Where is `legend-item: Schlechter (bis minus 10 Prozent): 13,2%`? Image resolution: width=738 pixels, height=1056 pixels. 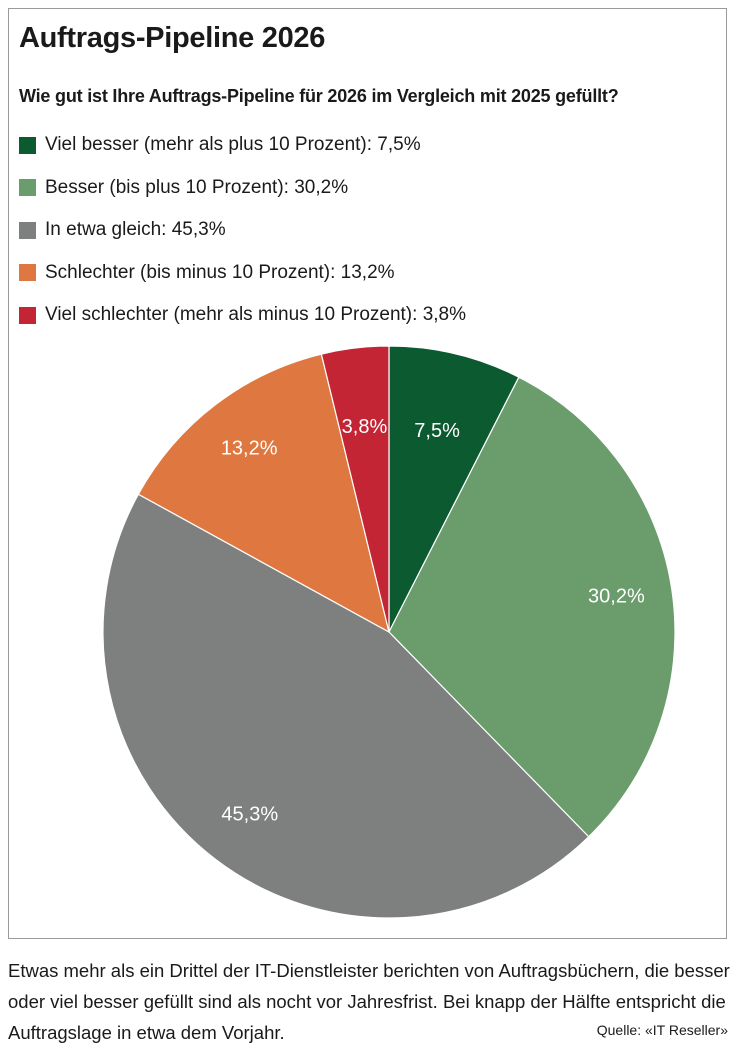 legend-item: Schlechter (bis minus 10 Prozent): 13,2% is located at coordinates (242, 273).